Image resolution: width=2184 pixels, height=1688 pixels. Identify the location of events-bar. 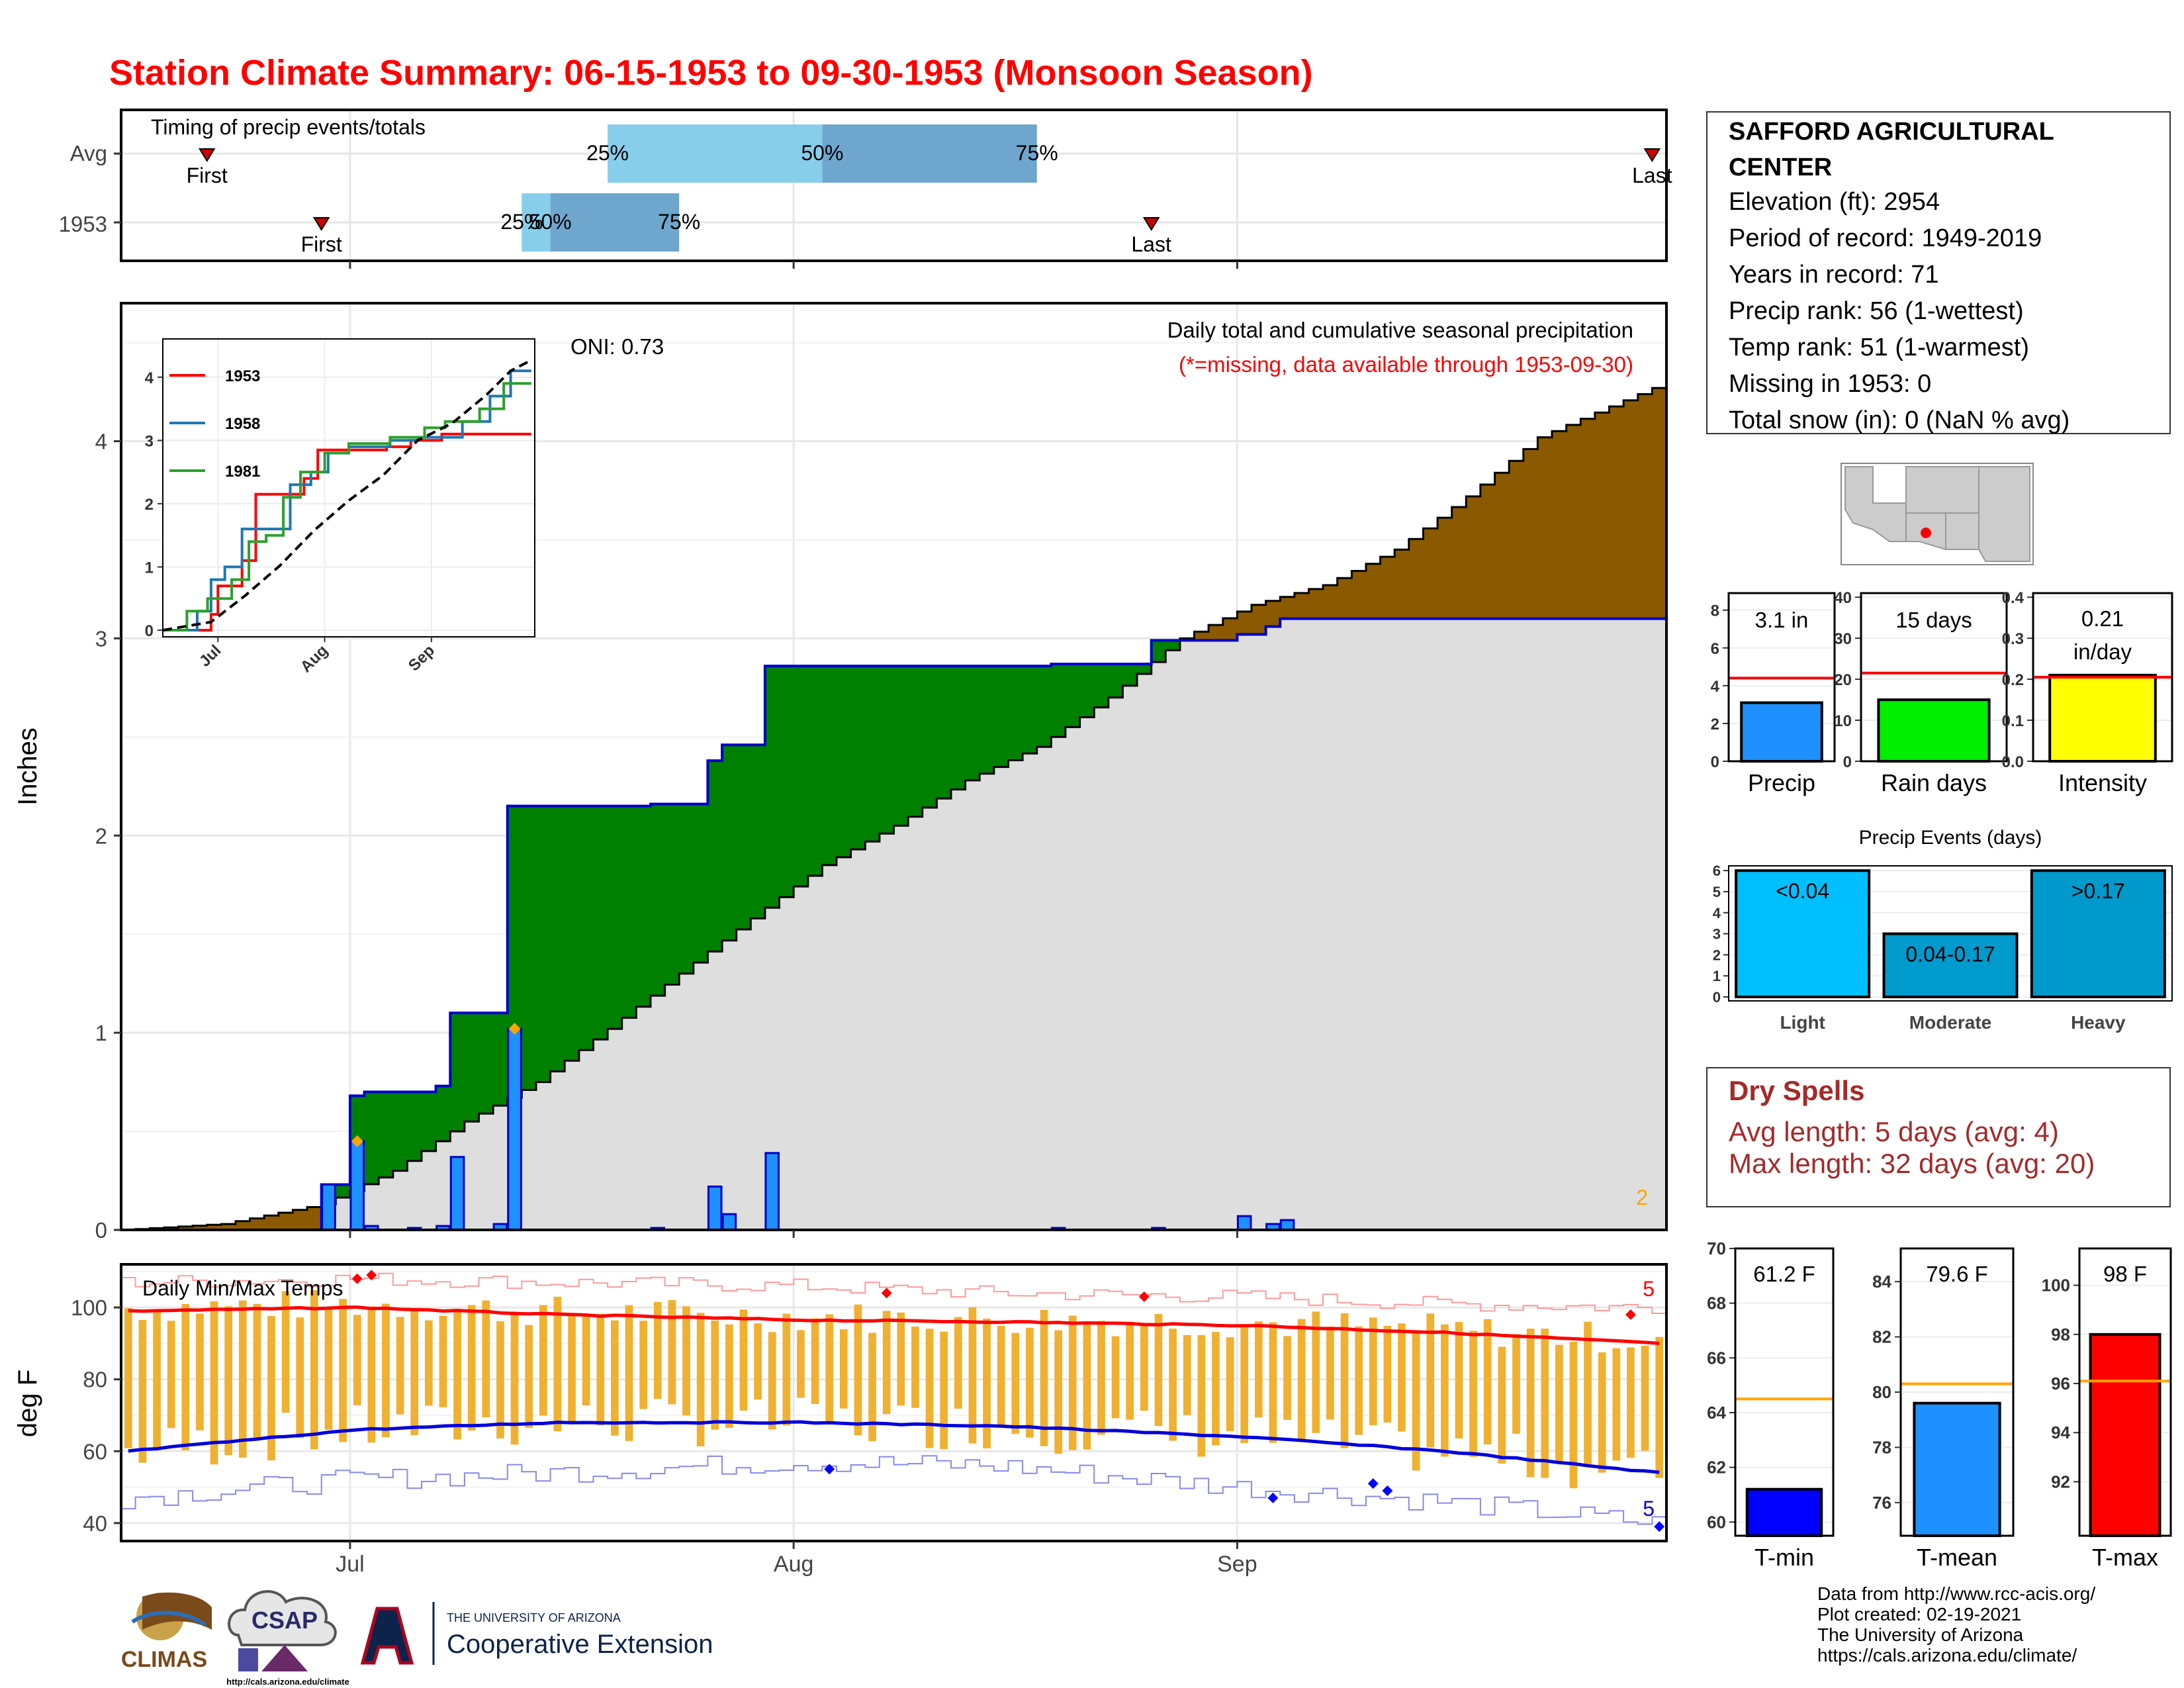
(2098, 933).